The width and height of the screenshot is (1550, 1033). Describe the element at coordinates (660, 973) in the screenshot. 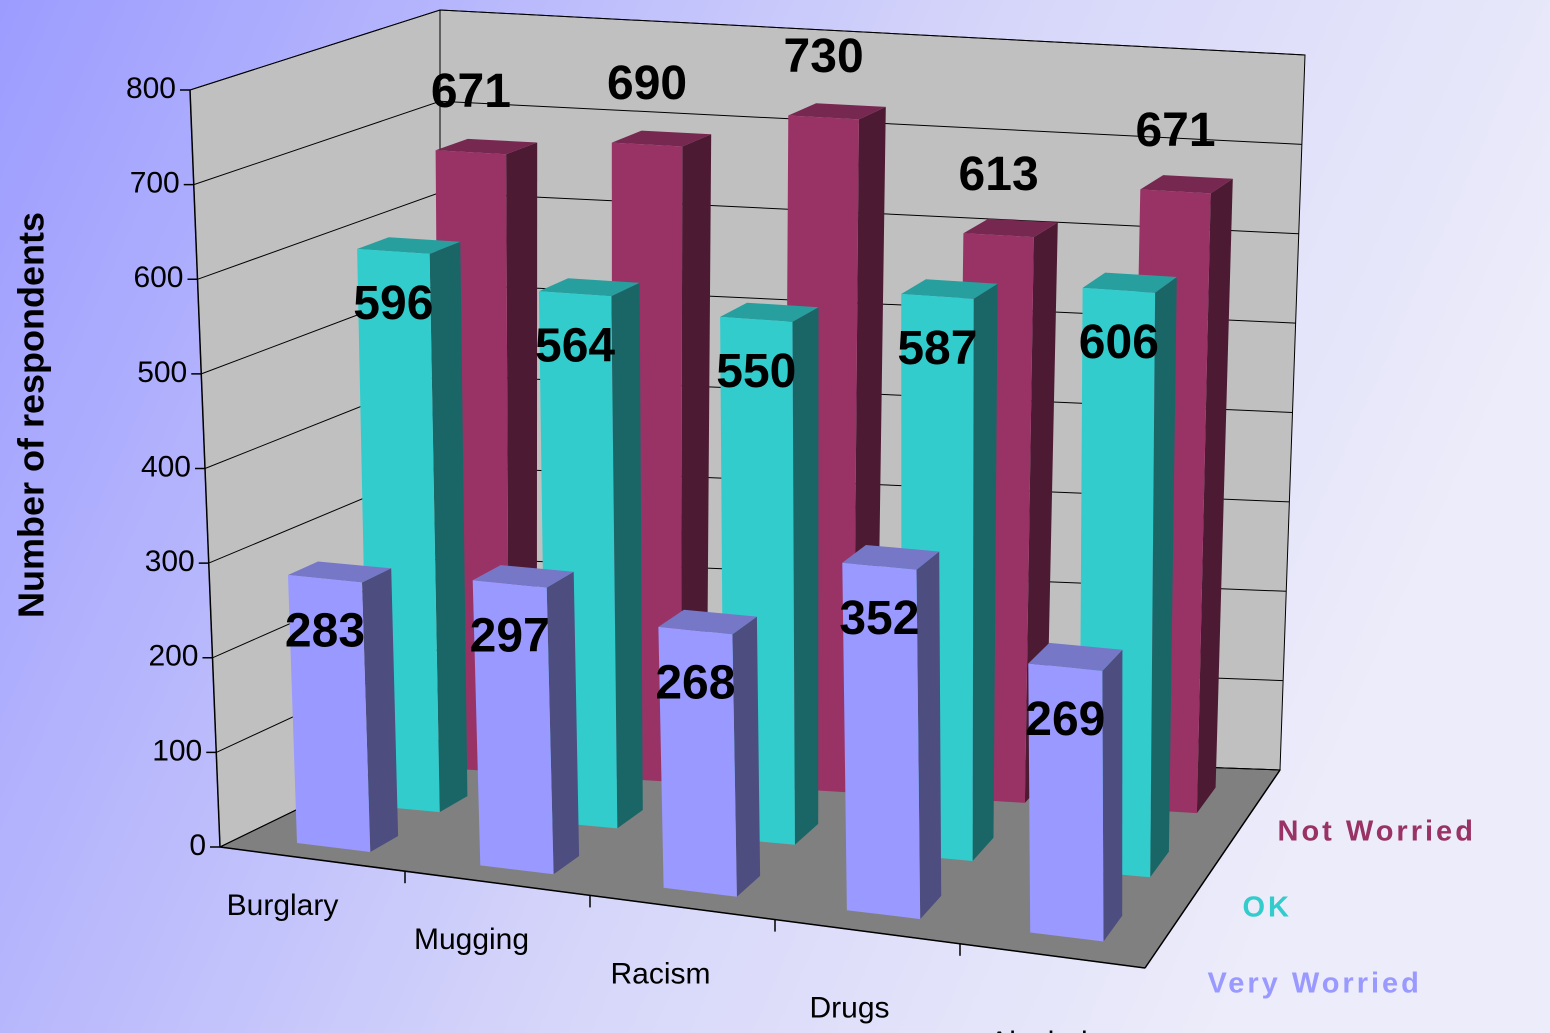

I see `x-tick-label: Racism` at that location.